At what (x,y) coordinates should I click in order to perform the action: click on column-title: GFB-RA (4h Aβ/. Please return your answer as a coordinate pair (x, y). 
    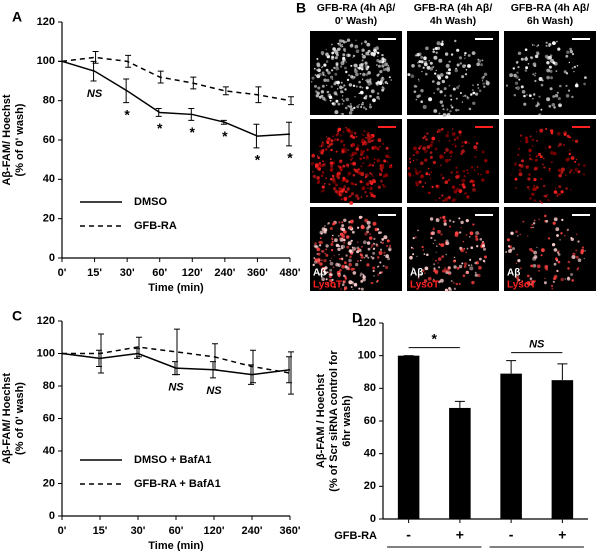
    Looking at the image, I should click on (453, 8).